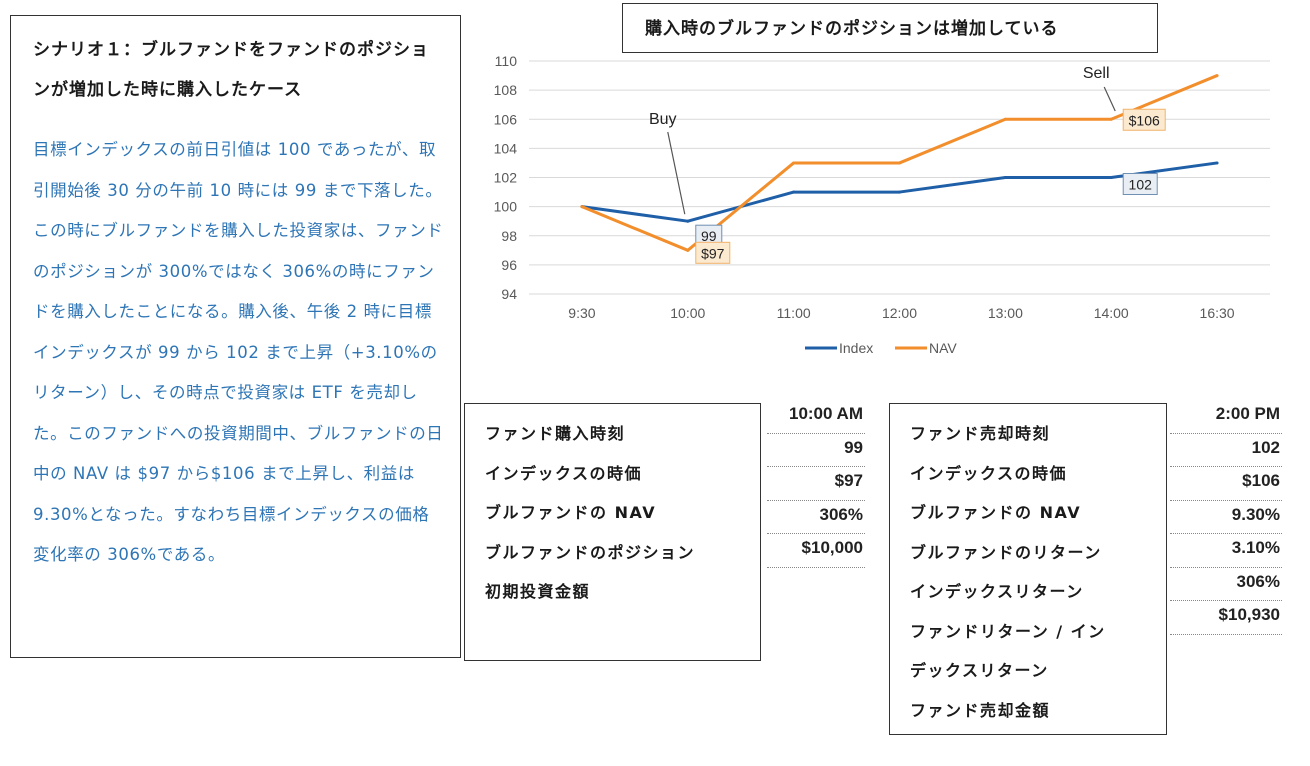 This screenshot has height=766, width=1310. What do you see at coordinates (979, 670) in the screenshot?
I see `sell-label-ratio-2: デックスリターン` at bounding box center [979, 670].